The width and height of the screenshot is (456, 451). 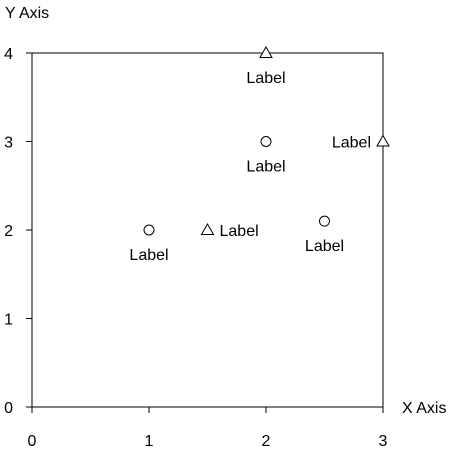 I want to click on x-tick-label: 1, so click(x=149, y=441).